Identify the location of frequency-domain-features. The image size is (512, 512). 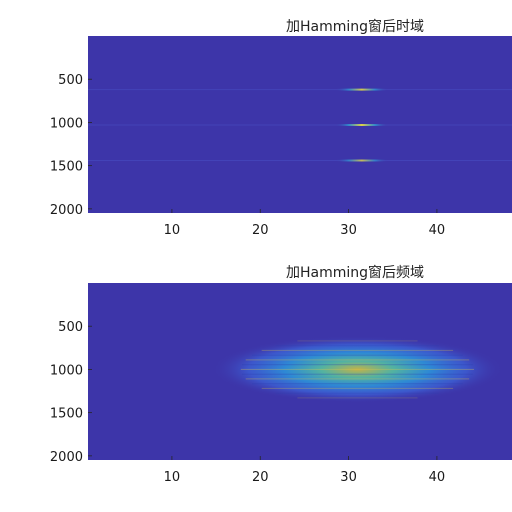
(357, 369).